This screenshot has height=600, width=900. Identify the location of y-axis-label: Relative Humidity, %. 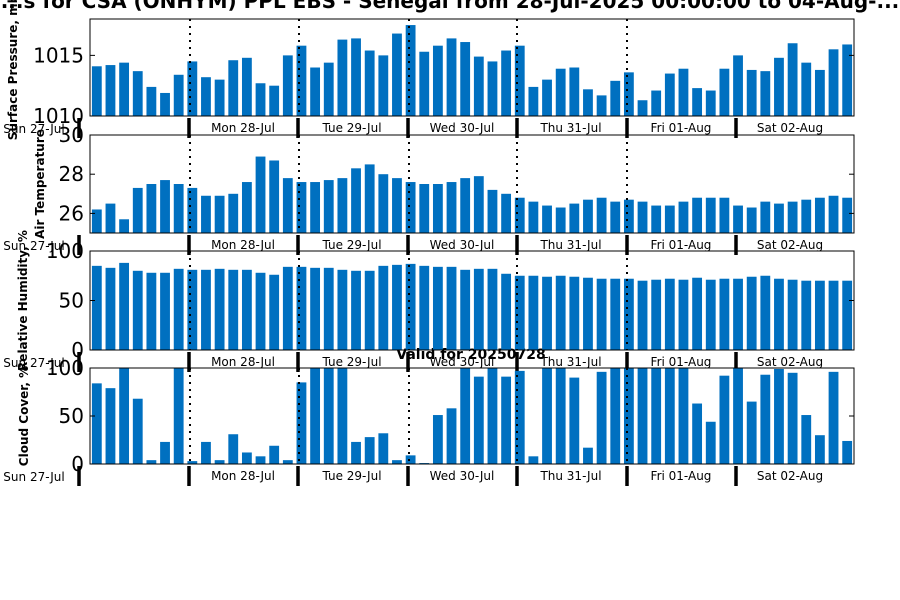
(23, 300).